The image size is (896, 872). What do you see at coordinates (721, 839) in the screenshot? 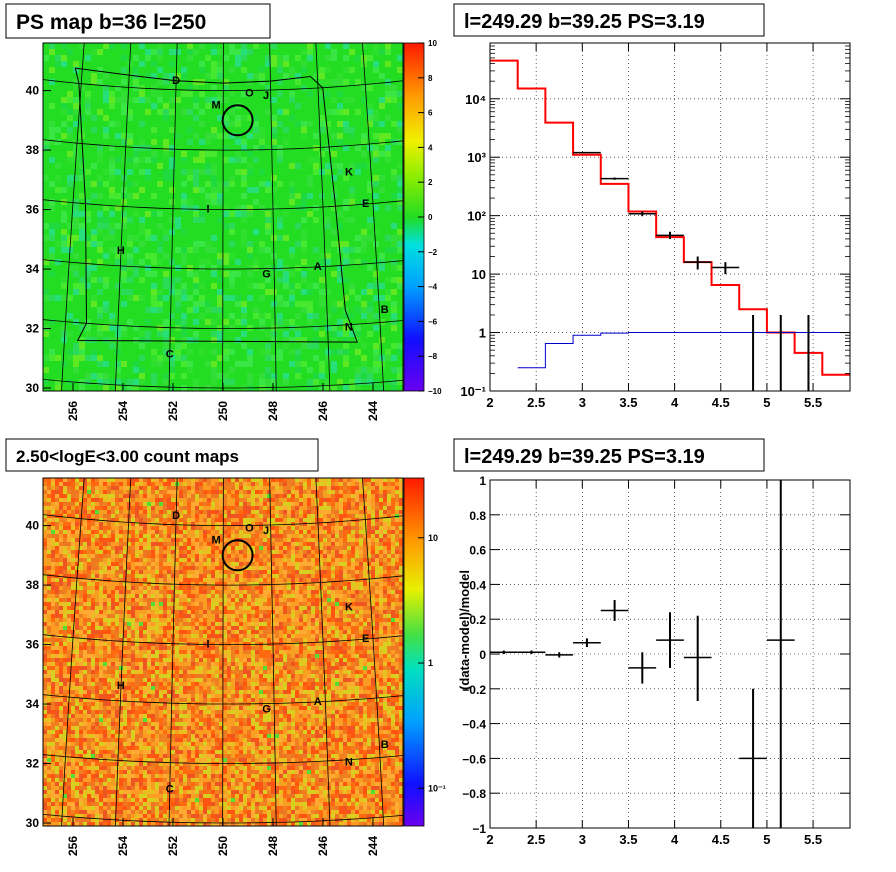
I see `x-tick-label: 4.5` at bounding box center [721, 839].